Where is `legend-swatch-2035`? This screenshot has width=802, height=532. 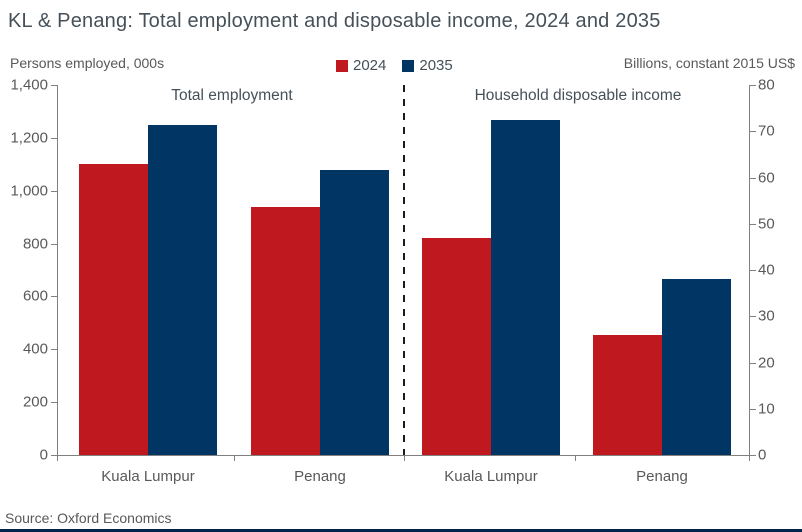 legend-swatch-2035 is located at coordinates (408, 65).